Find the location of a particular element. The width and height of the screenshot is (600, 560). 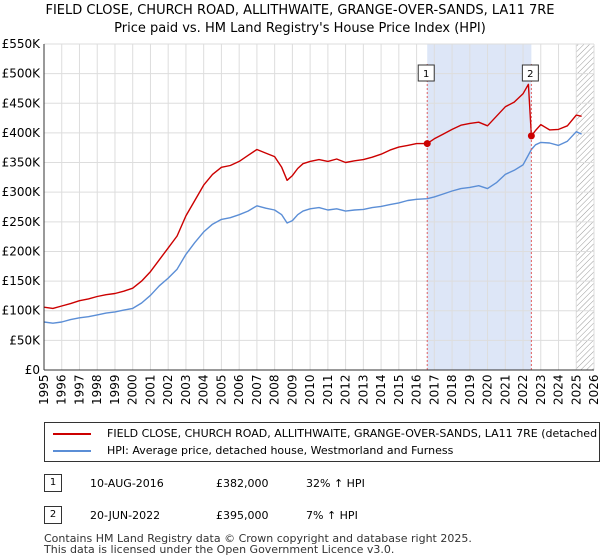

legend-swatch-property is located at coordinates (72, 434).